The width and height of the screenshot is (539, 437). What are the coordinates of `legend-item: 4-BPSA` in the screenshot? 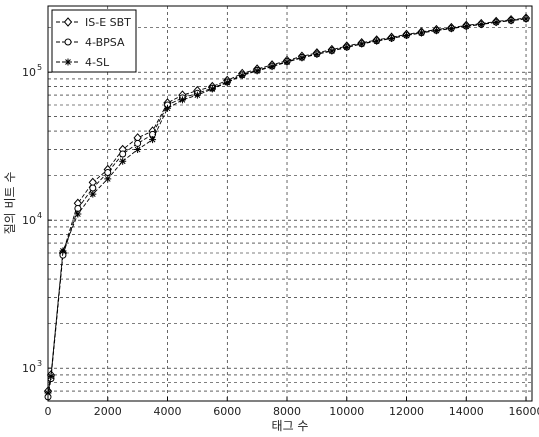 It's located at (90, 42).